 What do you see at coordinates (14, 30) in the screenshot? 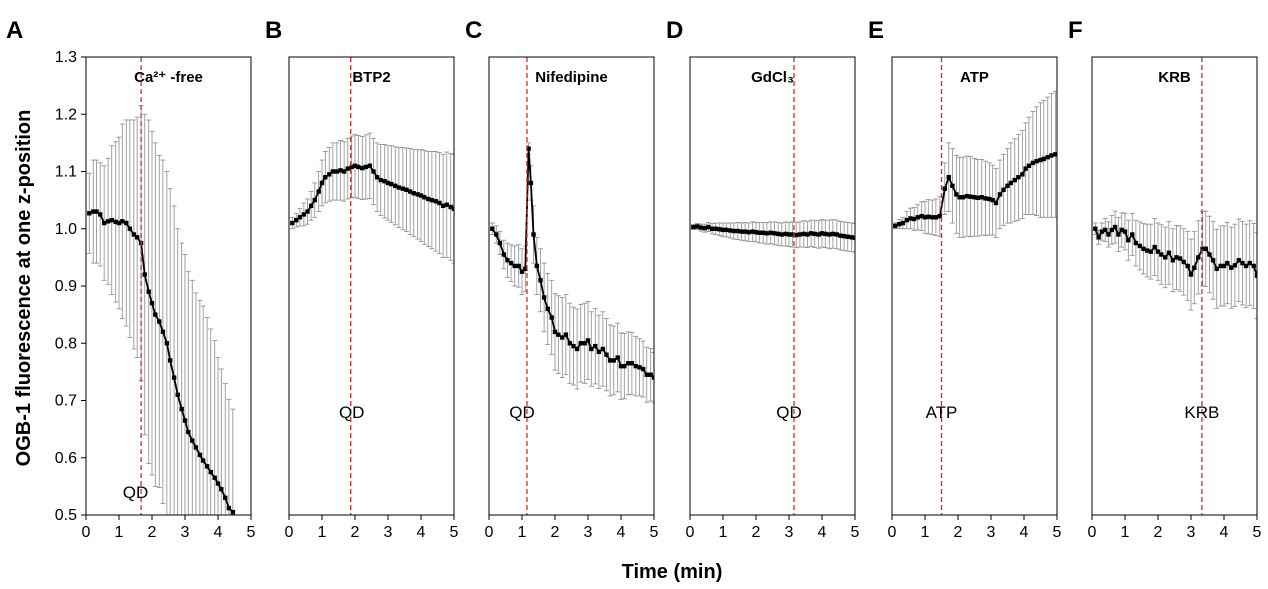
I see `panel-letter: A` at bounding box center [14, 30].